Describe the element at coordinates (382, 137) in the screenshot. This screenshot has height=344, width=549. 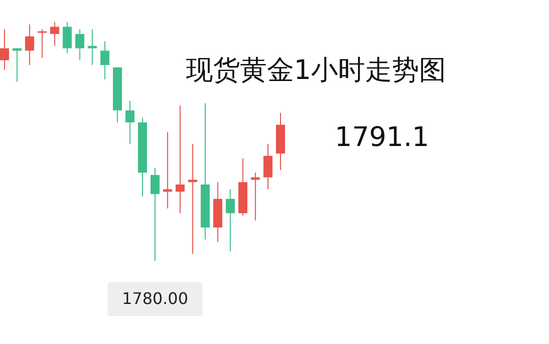
I see `text: 1791.1` at that location.